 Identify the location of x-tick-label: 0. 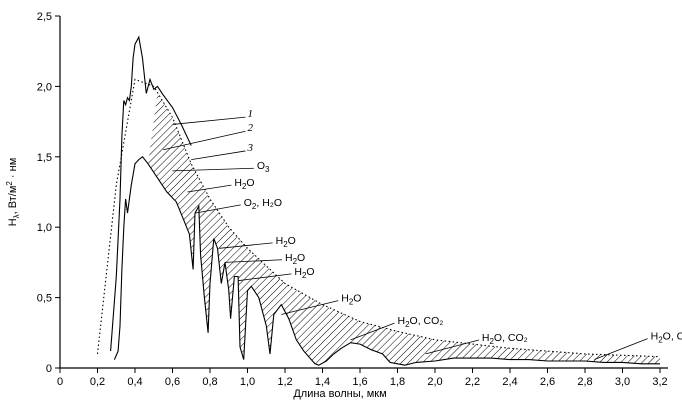
(60, 382).